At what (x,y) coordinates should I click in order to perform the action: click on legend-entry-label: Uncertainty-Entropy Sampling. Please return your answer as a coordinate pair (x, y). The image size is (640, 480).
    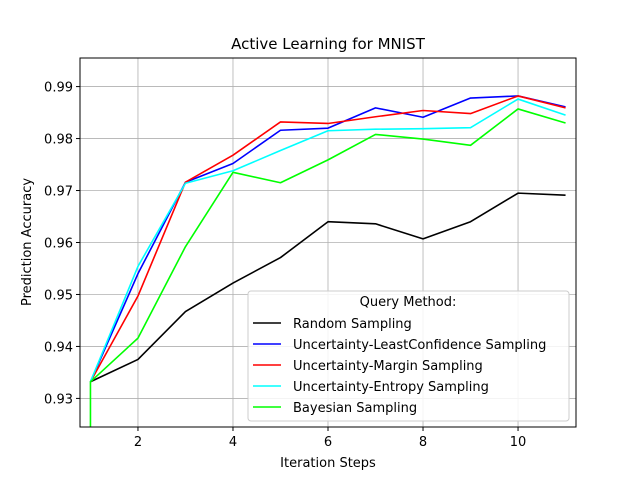
    Looking at the image, I should click on (391, 387).